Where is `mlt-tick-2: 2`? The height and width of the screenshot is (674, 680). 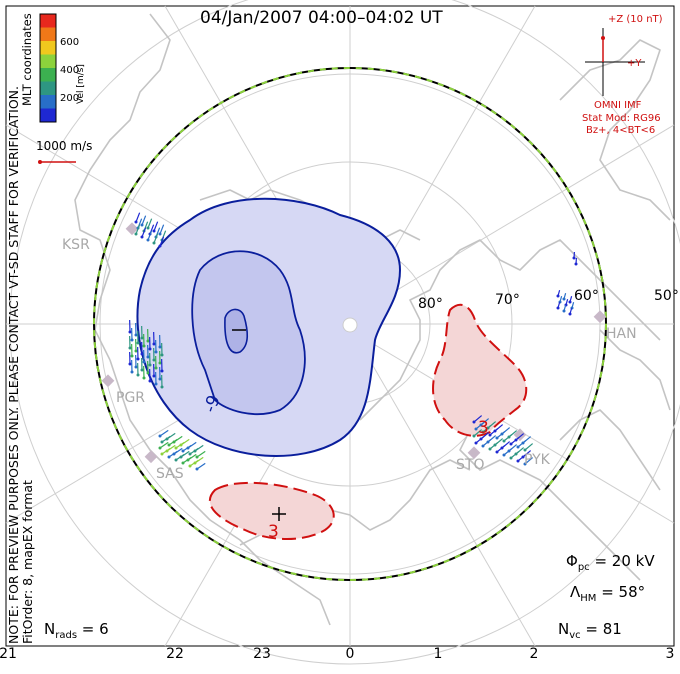 mlt-tick-2: 2 is located at coordinates (534, 654).